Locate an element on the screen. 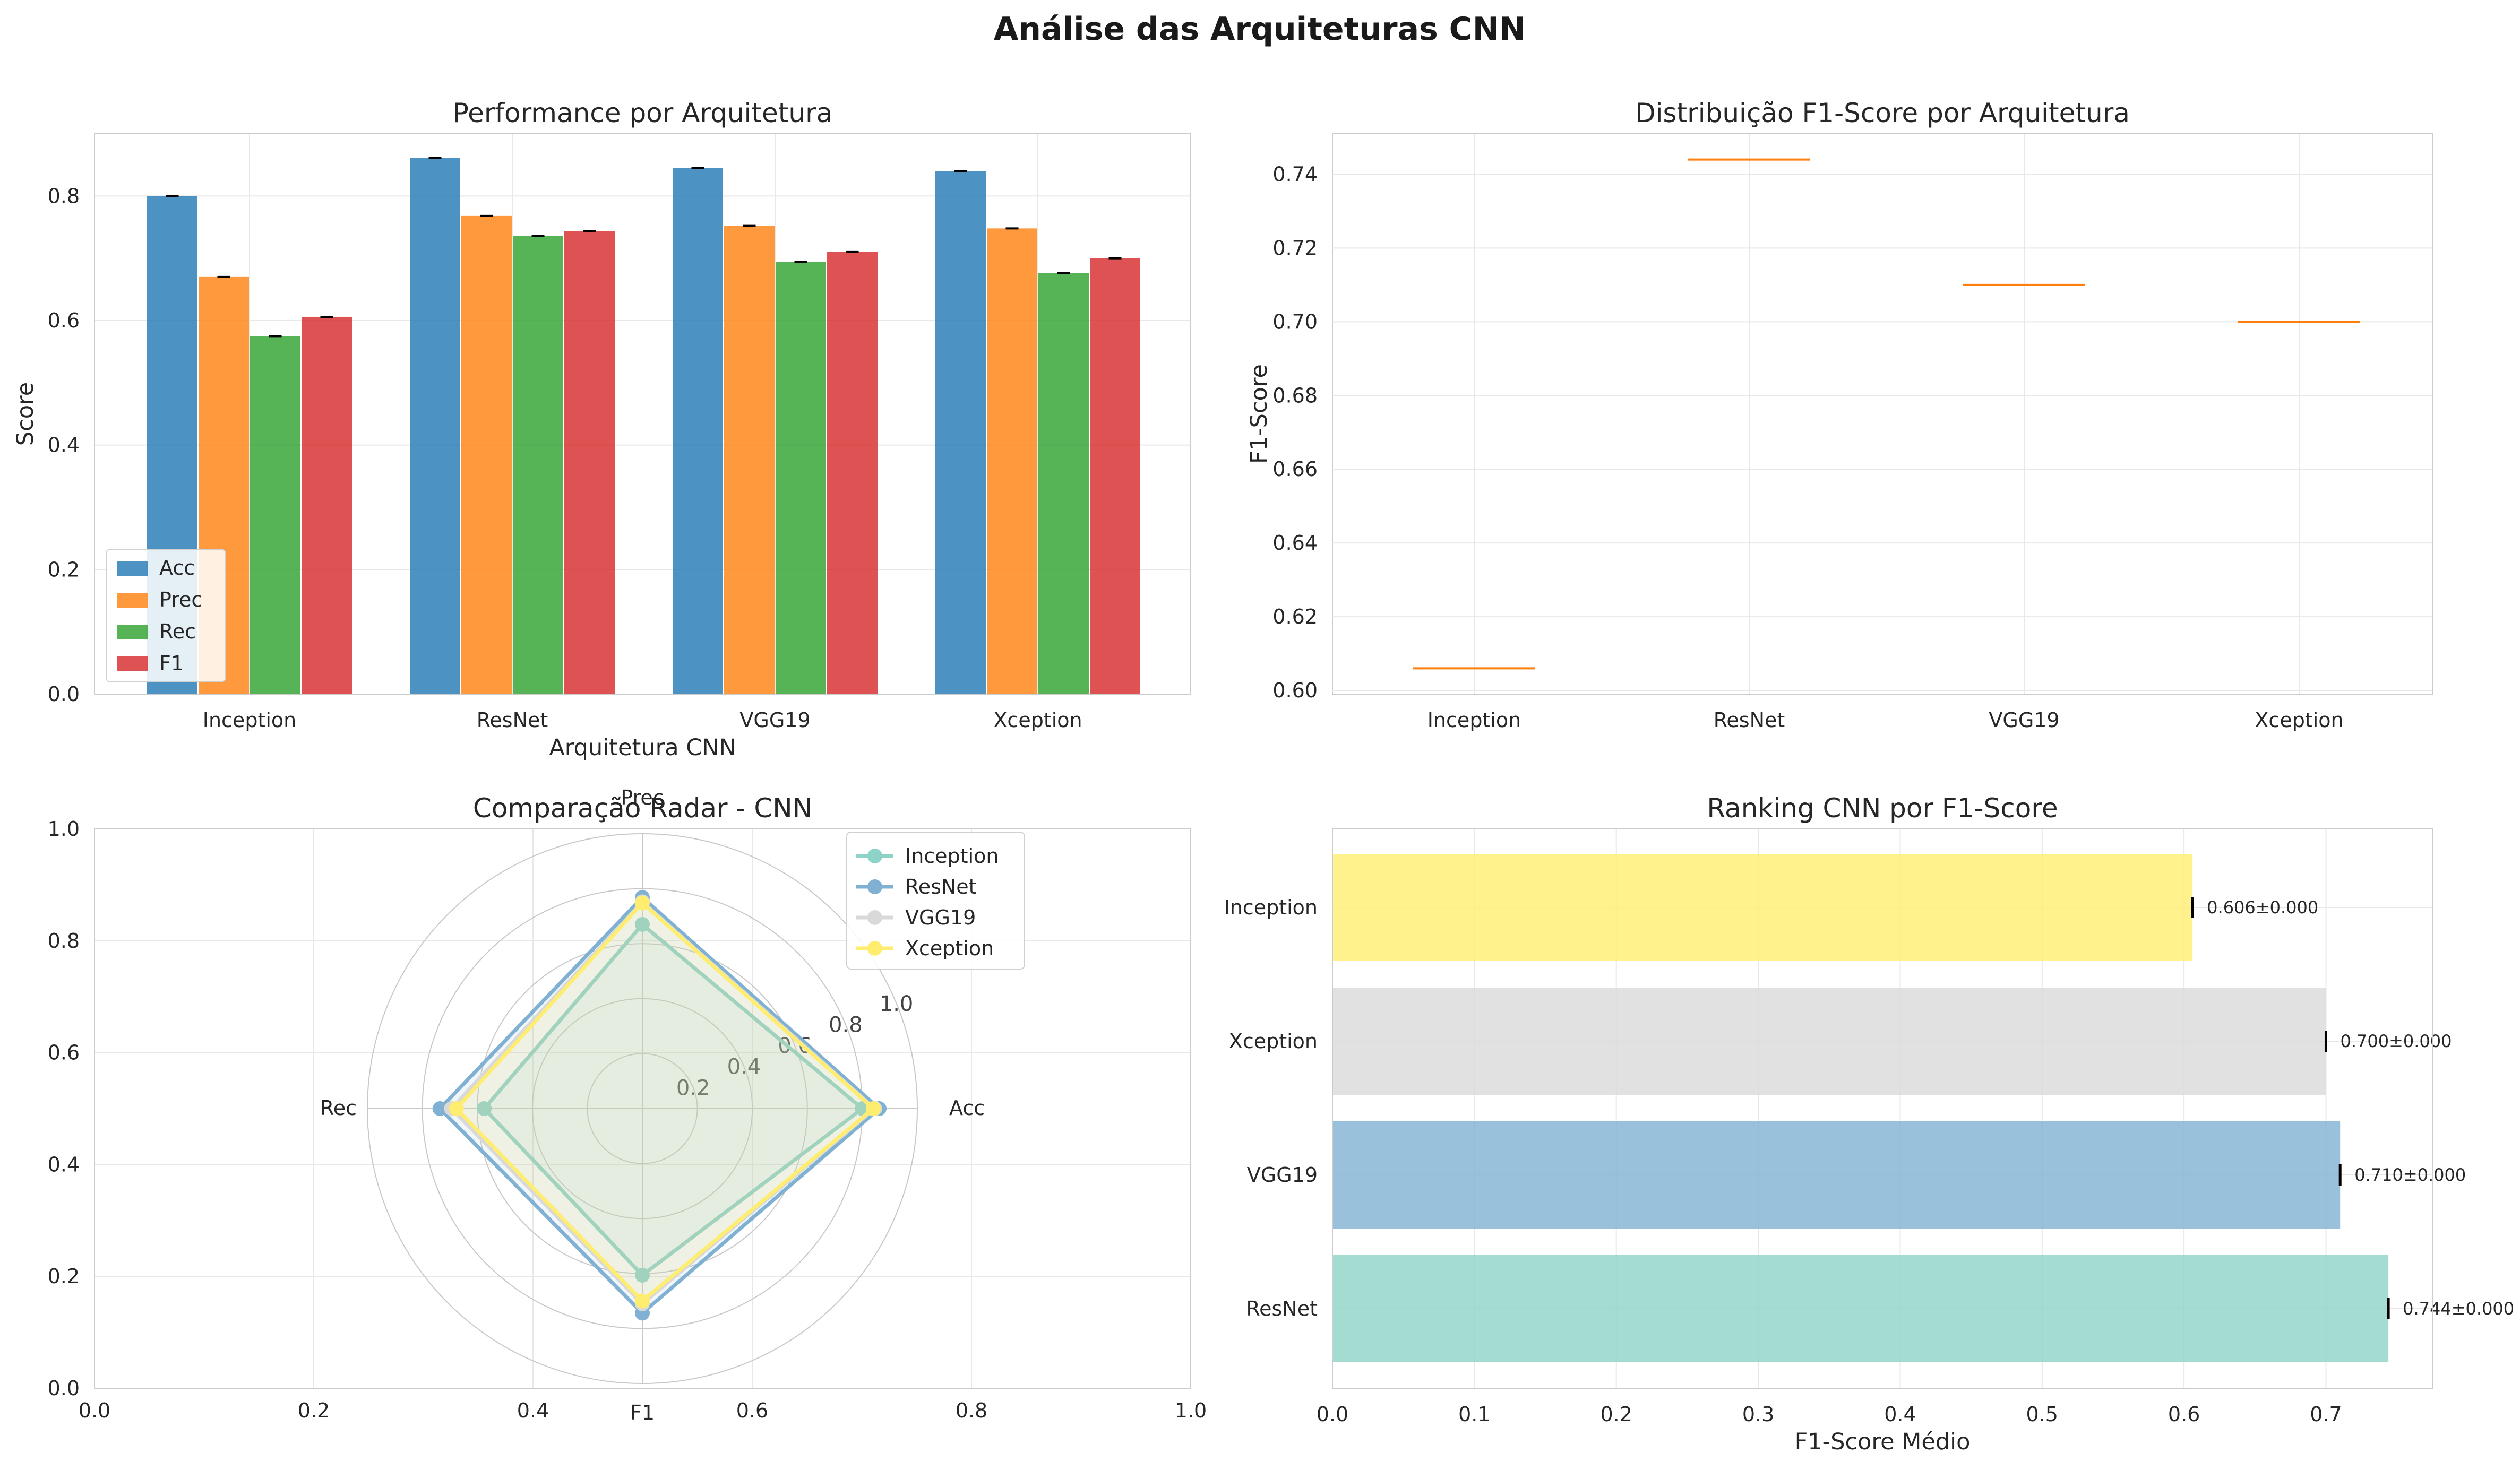  y-tick-label: Inception is located at coordinates (1271, 907).